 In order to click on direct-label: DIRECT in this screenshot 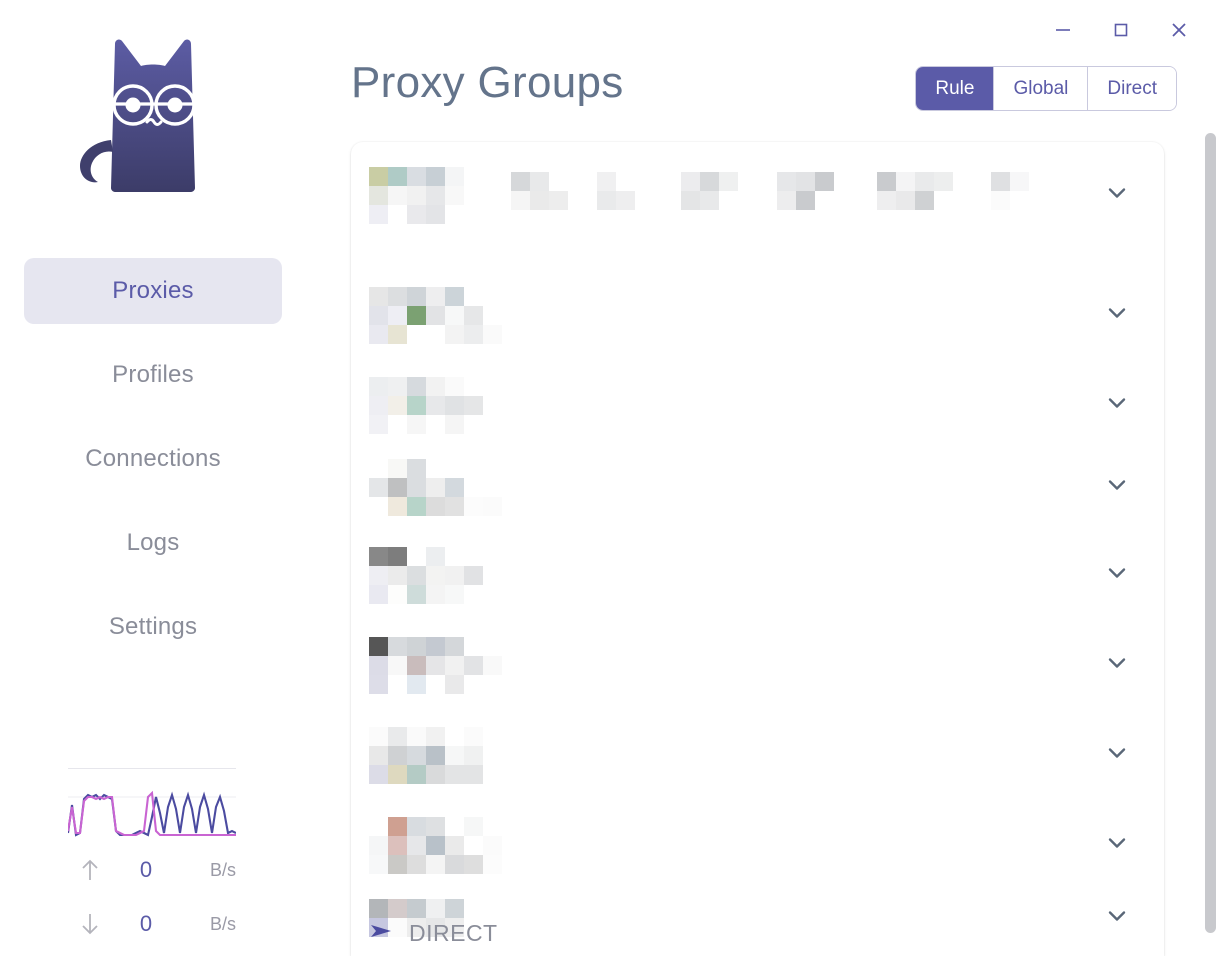, I will do `click(453, 933)`.